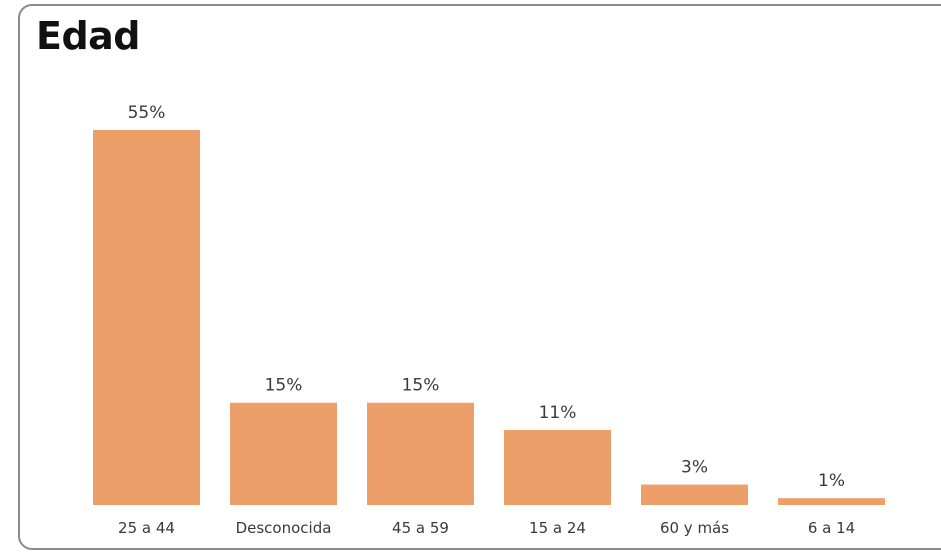 Image resolution: width=941 pixels, height=556 pixels. Describe the element at coordinates (831, 528) in the screenshot. I see `x-tick-label-5: 6 a 14` at that location.